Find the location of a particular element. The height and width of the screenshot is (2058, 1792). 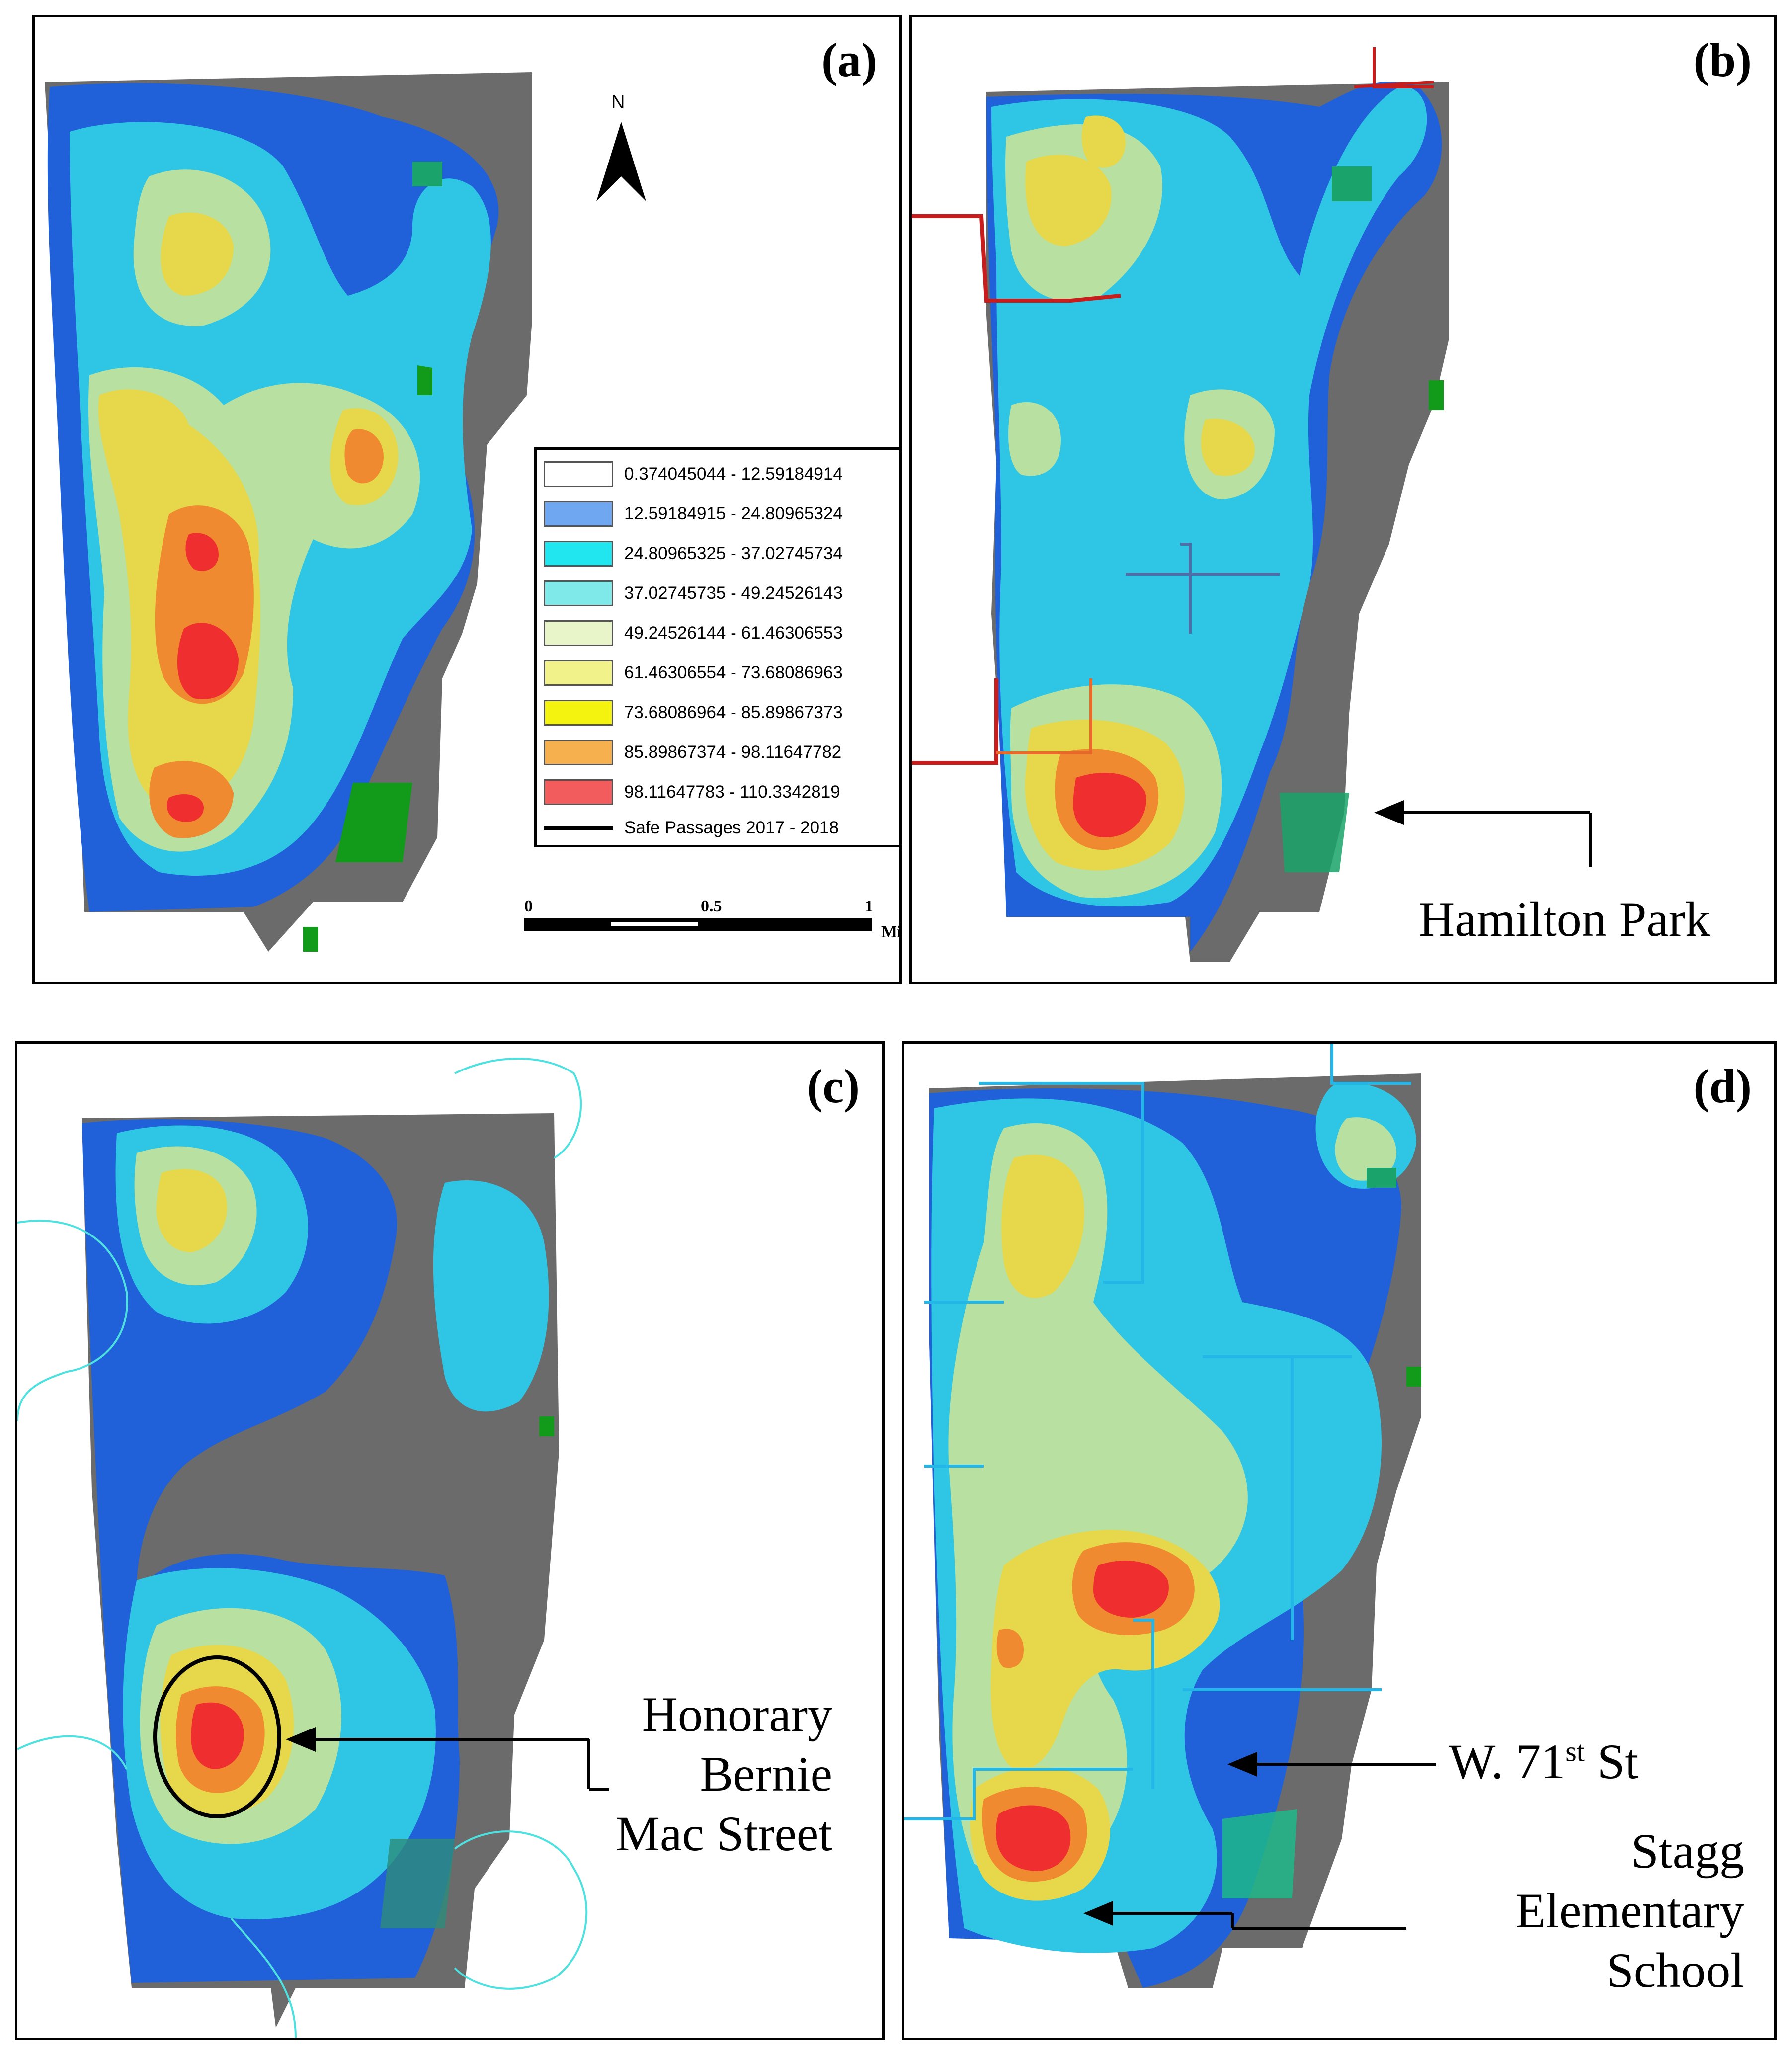

stagg-line-2: Elementary is located at coordinates (1629, 1910).